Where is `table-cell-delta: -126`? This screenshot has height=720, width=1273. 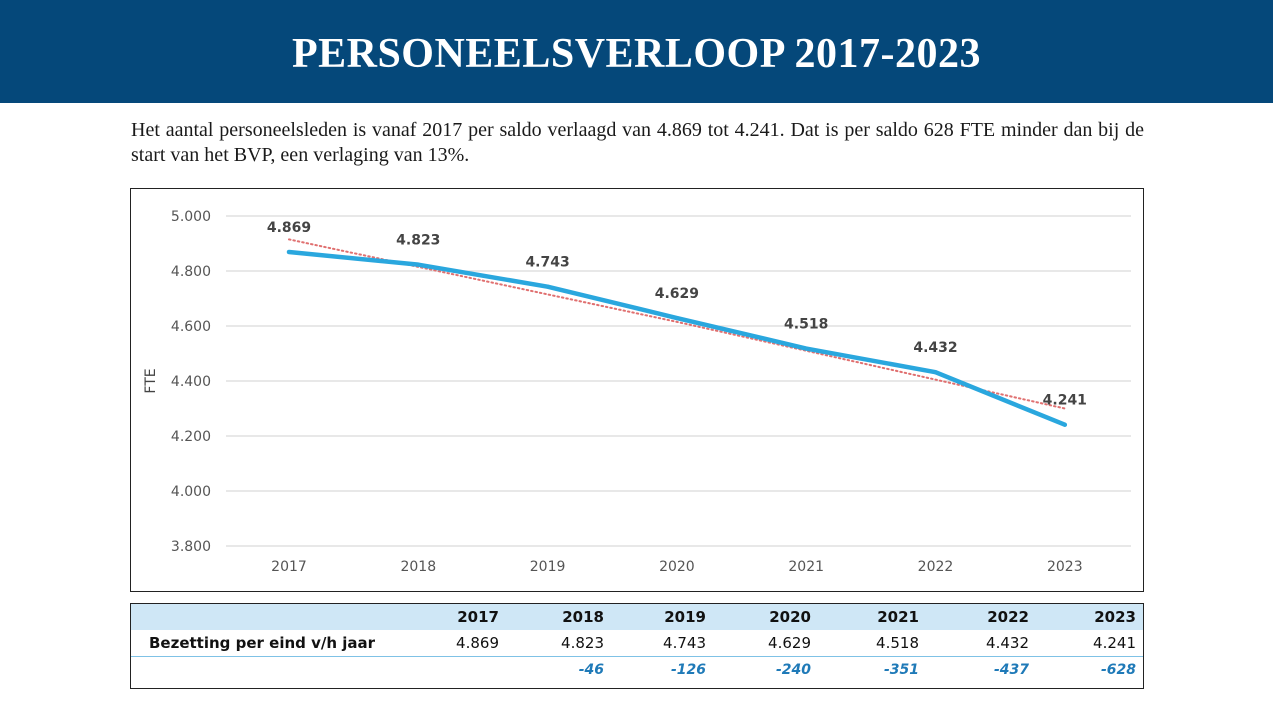
table-cell-delta: -126 is located at coordinates (688, 670).